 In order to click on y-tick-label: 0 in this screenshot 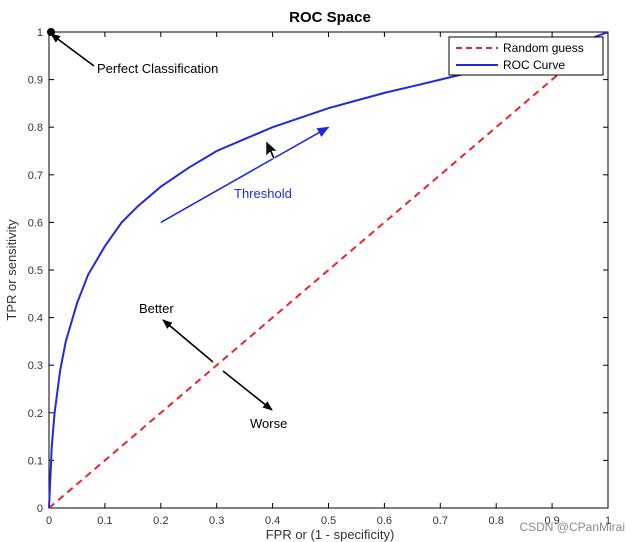, I will do `click(40, 509)`.